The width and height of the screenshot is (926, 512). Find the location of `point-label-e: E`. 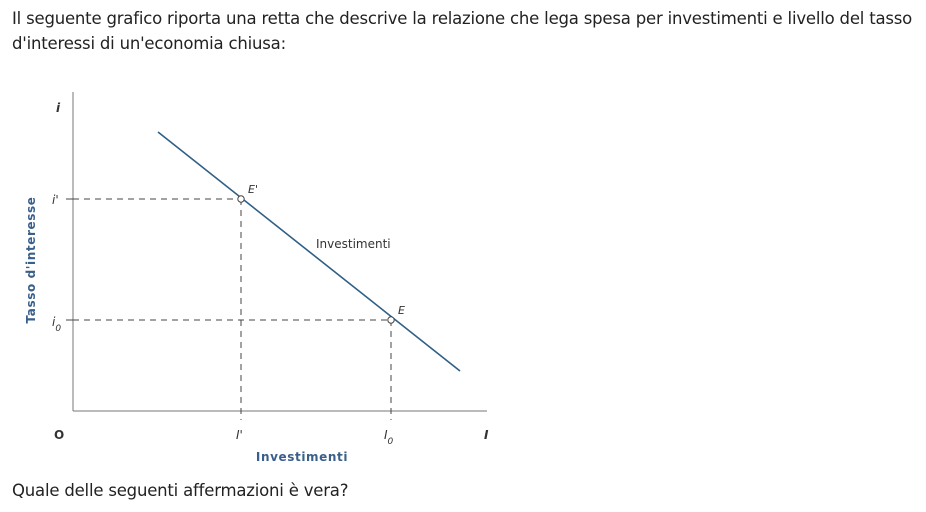

point-label-e: E is located at coordinates (401, 310).